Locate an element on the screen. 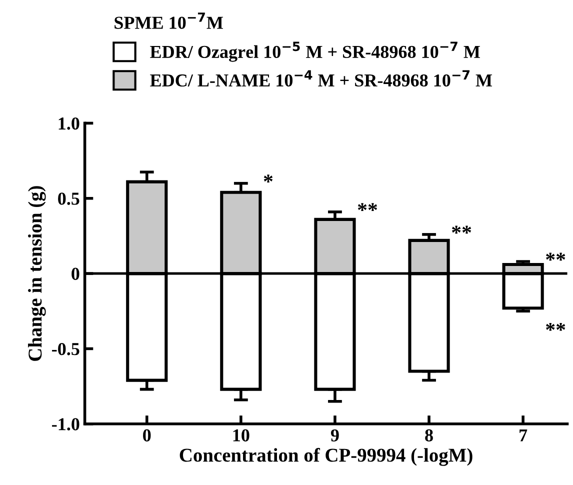 The width and height of the screenshot is (573, 485). y-tick-label: -0.5 is located at coordinates (66, 349).